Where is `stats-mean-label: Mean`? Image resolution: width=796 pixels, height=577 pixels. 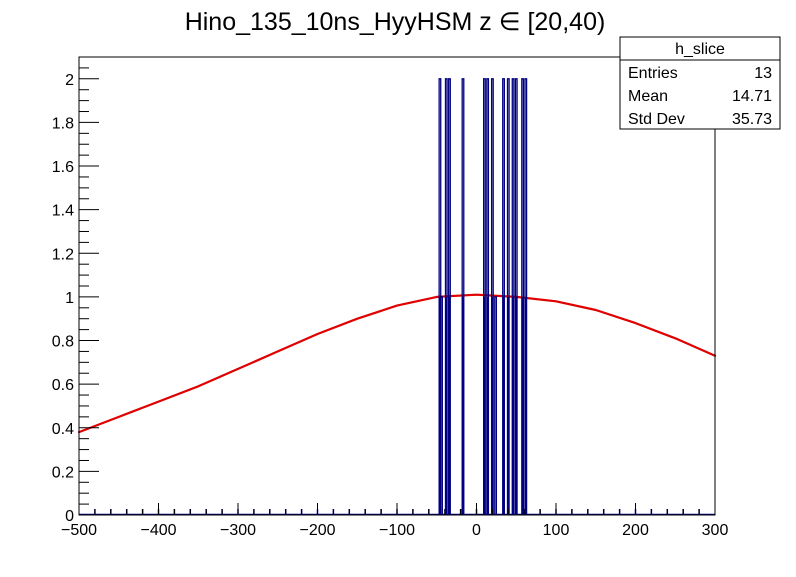
stats-mean-label: Mean is located at coordinates (648, 96).